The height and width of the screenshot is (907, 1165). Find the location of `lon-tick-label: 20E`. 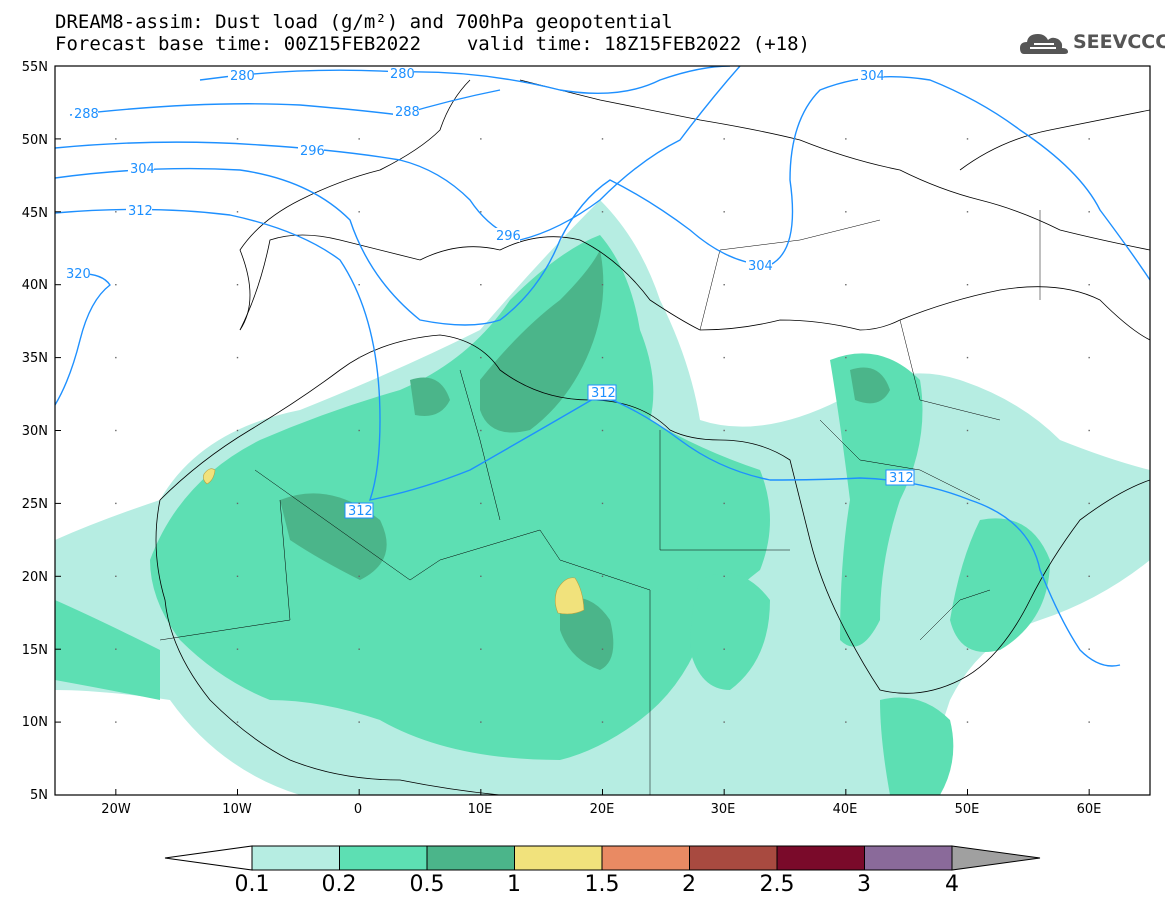

lon-tick-label: 20E is located at coordinates (602, 809).